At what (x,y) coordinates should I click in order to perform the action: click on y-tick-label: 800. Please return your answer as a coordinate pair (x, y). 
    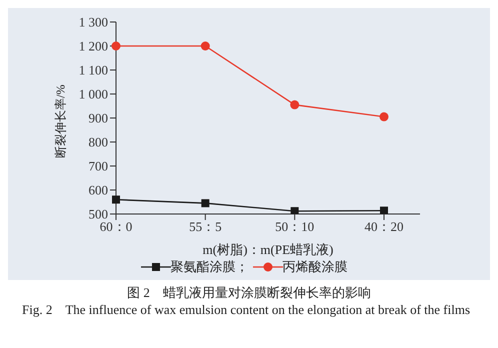
    Looking at the image, I should click on (98, 142).